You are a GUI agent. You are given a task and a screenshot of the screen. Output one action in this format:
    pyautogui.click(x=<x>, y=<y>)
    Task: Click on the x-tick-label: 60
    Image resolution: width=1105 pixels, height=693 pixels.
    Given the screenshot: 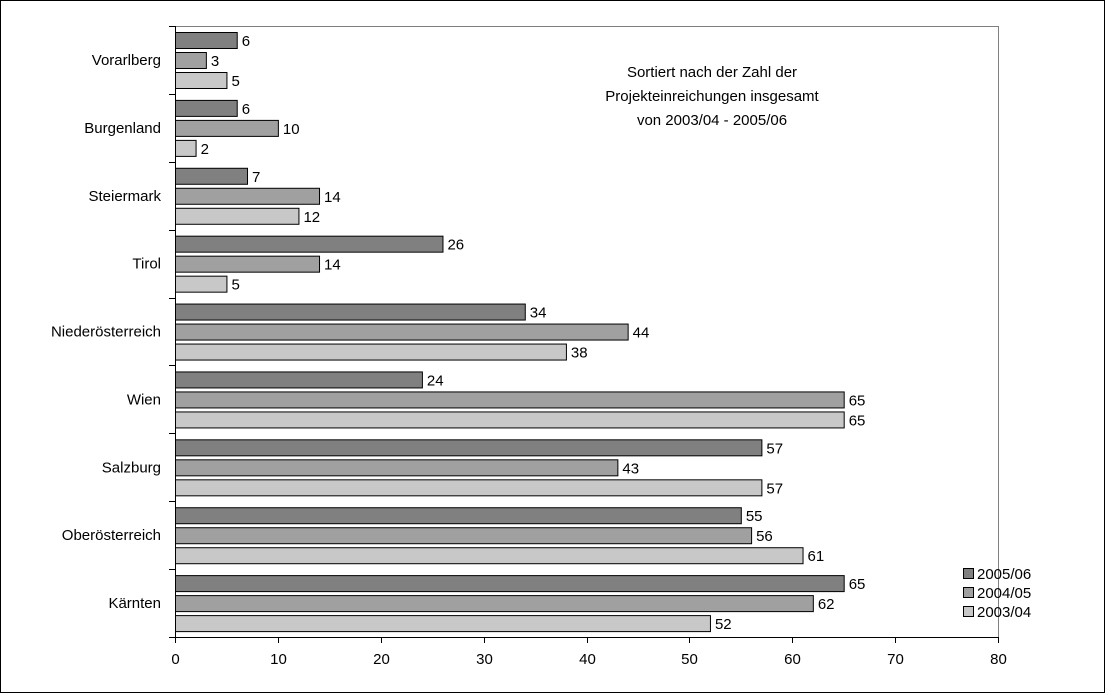 What is the action you would take?
    pyautogui.click(x=792, y=659)
    